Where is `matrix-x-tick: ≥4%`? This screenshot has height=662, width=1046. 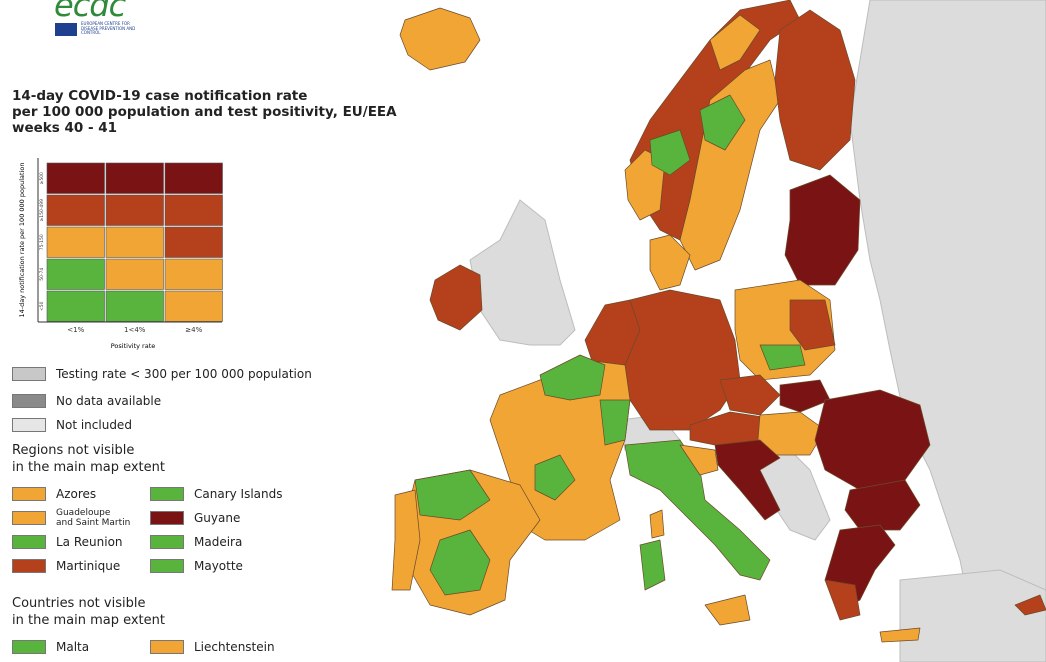
matrix-x-tick: ≥4% is located at coordinates (193, 330).